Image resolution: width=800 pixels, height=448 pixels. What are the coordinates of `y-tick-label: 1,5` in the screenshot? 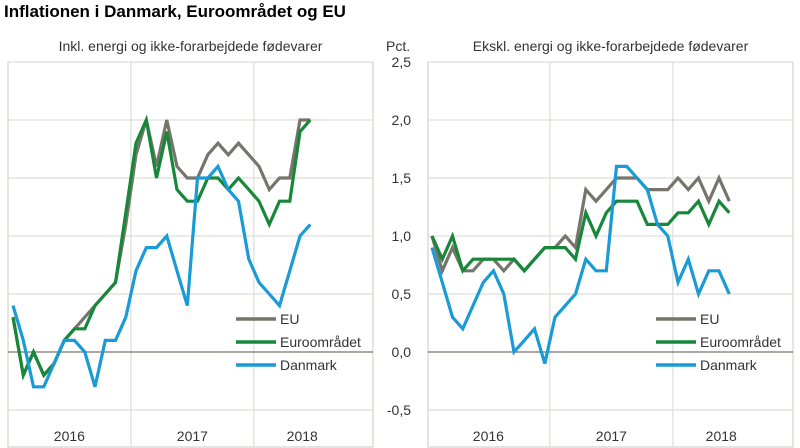 It's located at (402, 178).